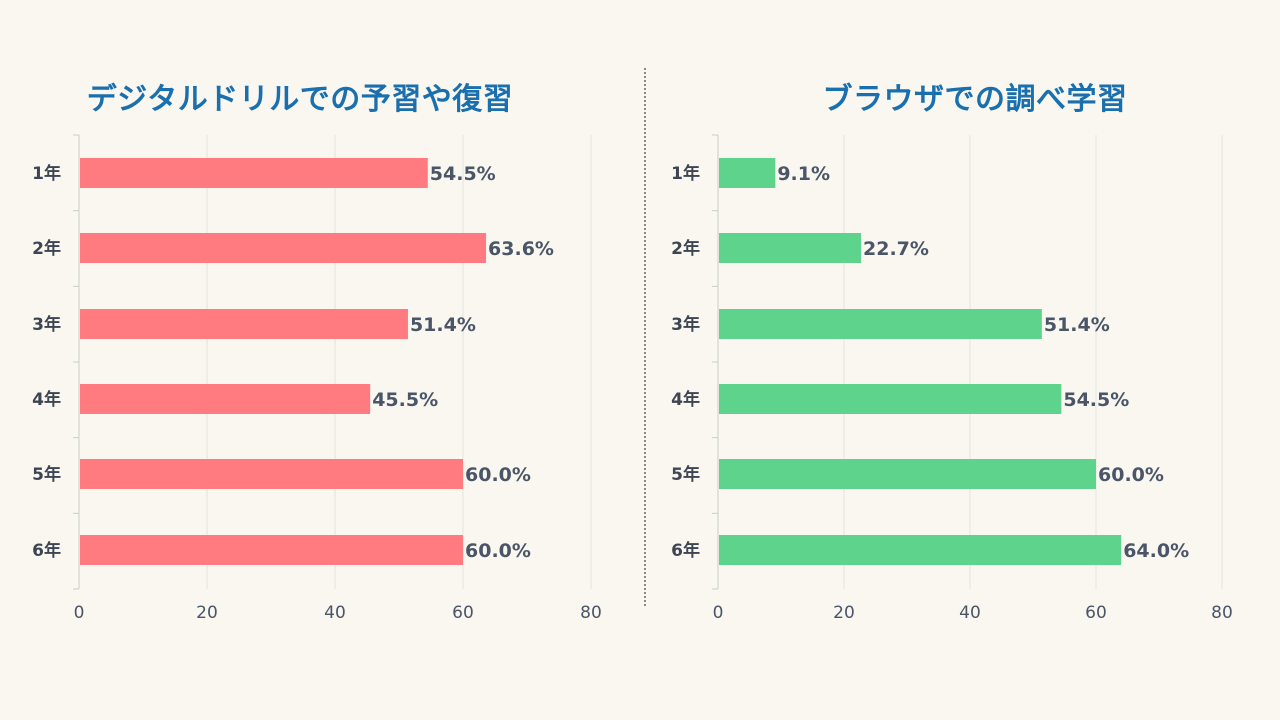 Image resolution: width=1280 pixels, height=720 pixels. Describe the element at coordinates (1096, 613) in the screenshot. I see `right-x-tick-label: 60` at that location.